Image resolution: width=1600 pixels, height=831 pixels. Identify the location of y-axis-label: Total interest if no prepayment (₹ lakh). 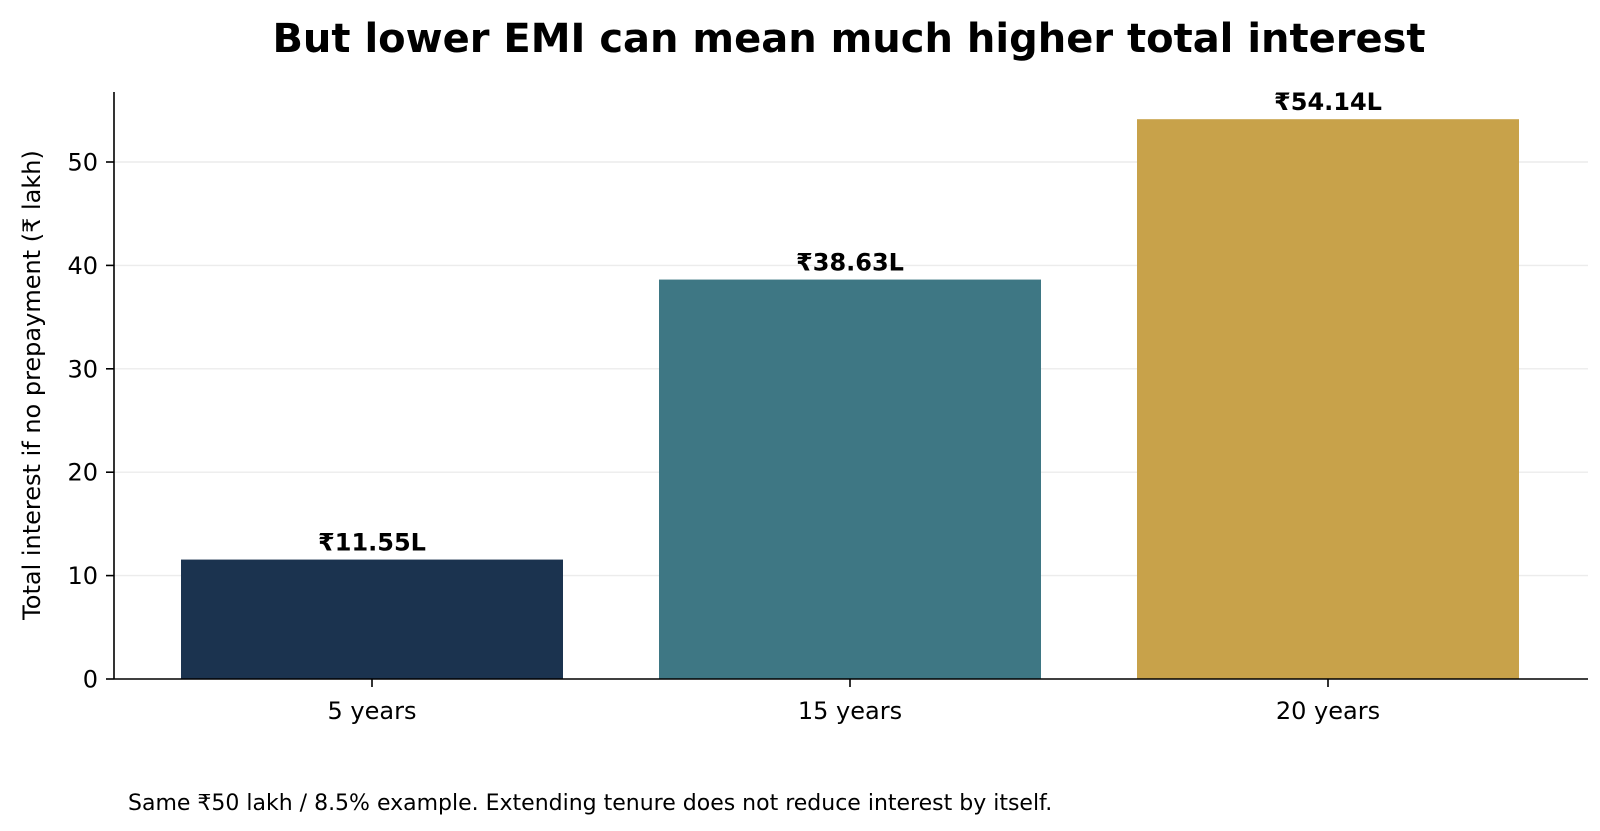
(32, 385).